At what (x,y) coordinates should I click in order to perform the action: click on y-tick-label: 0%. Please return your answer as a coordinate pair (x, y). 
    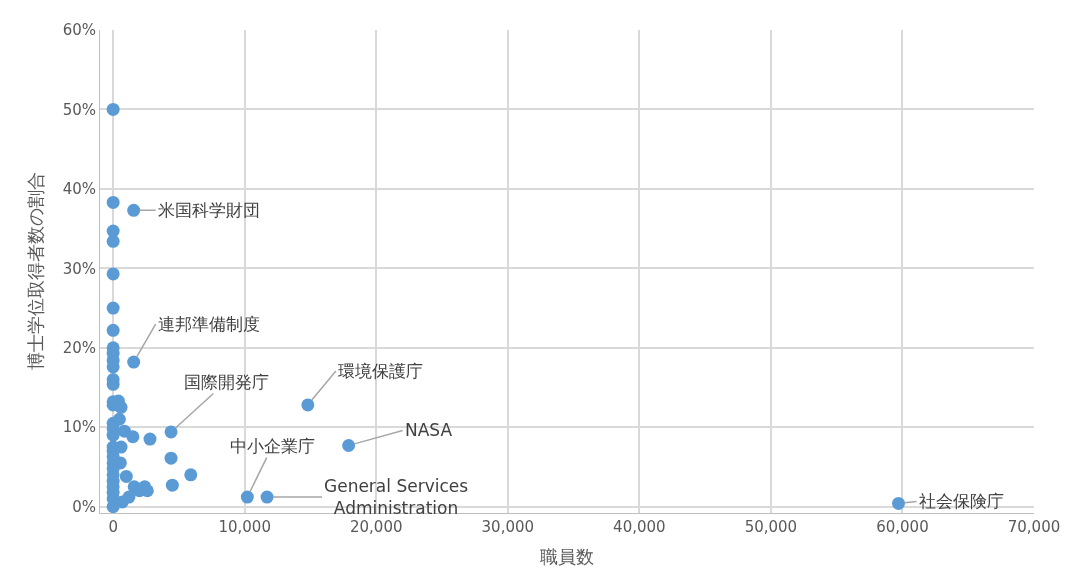
    Looking at the image, I should click on (84, 506).